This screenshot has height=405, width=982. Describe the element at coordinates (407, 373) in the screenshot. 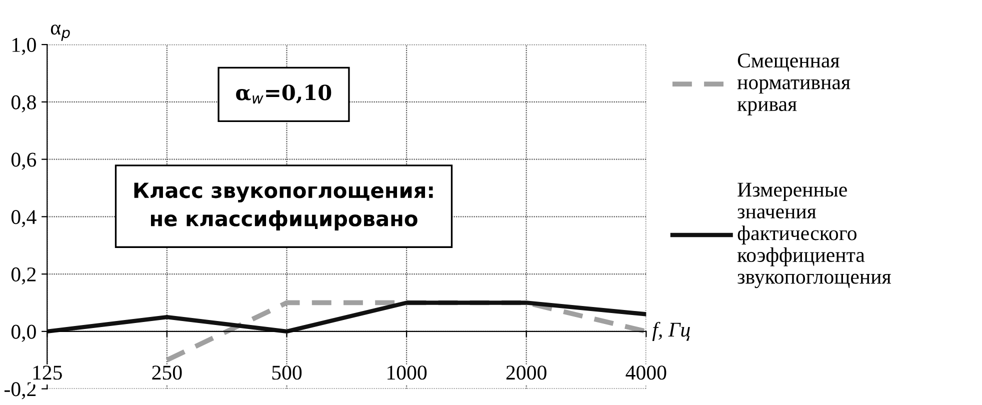

I see `x-tick-label: 1000` at that location.